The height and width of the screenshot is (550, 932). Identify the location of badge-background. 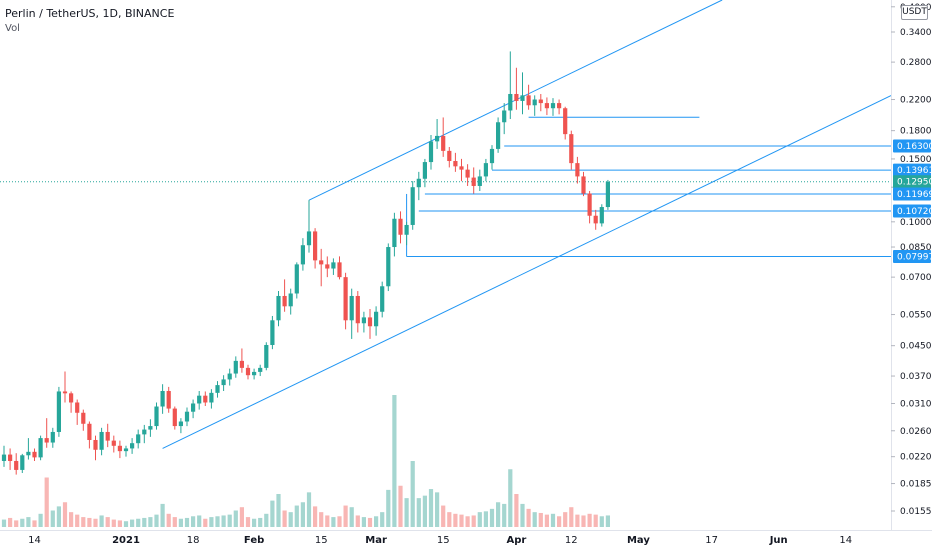
(912, 182).